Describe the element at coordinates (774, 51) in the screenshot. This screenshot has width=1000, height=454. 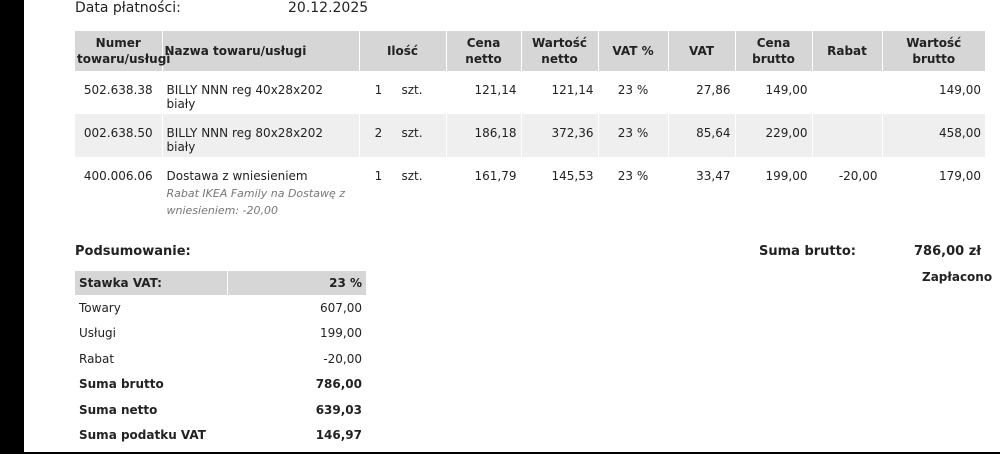
I see `col-gross-price: Cena brutto` at that location.